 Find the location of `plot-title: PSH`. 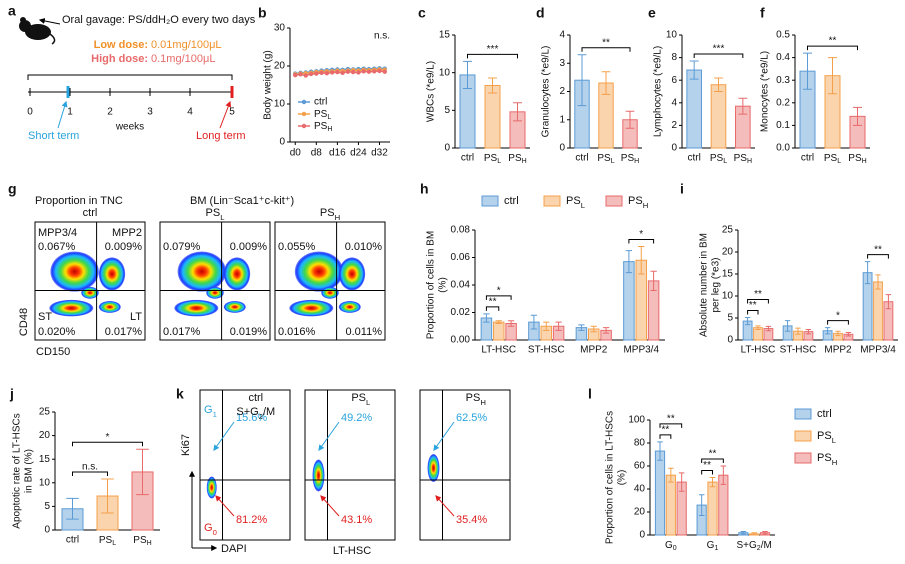

plot-title: PSH is located at coordinates (476, 399).